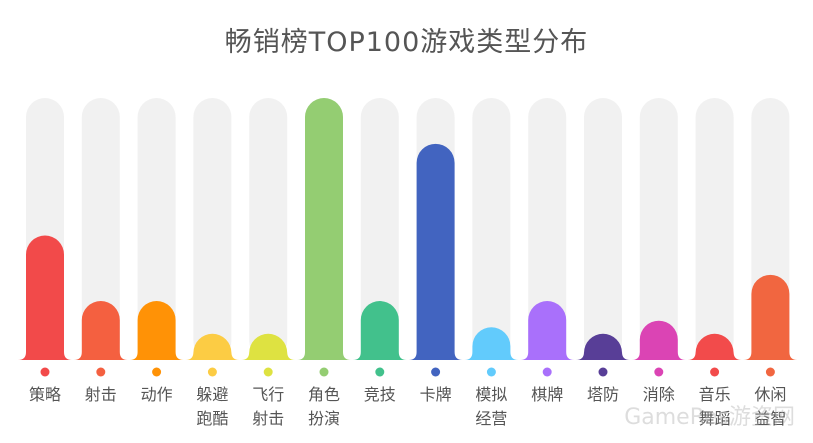 Image resolution: width=813 pixels, height=443 pixels. What do you see at coordinates (380, 394) in the screenshot?
I see `tick-label: 竞技` at bounding box center [380, 394].